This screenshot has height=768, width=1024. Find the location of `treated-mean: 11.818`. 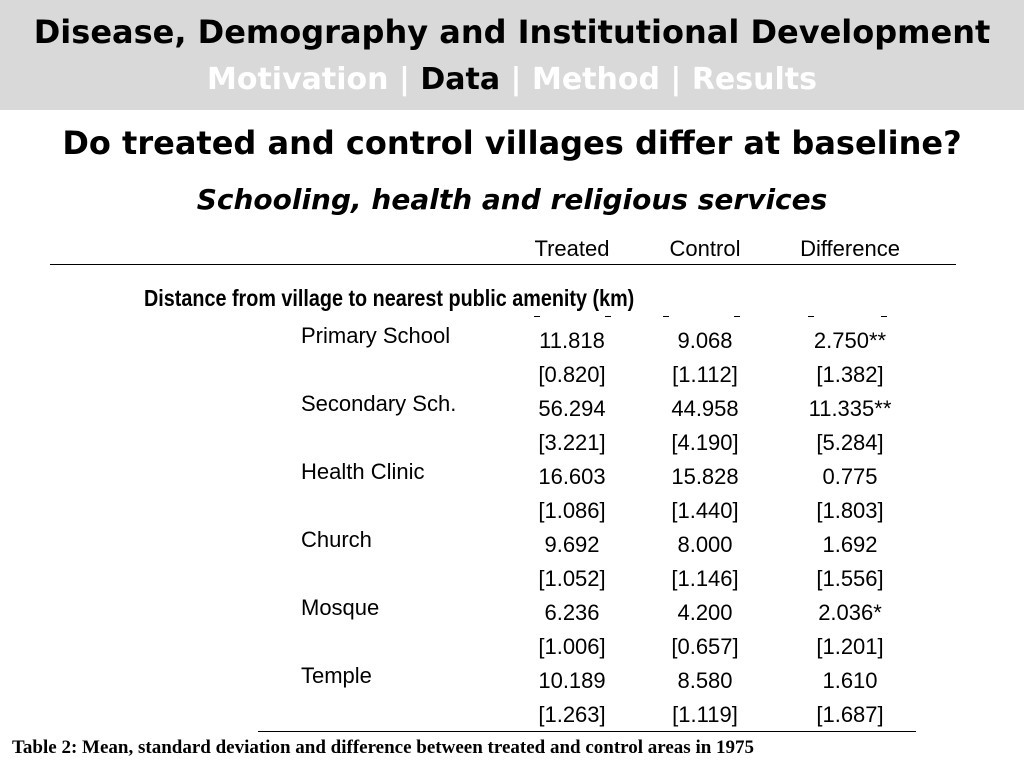

treated-mean: 11.818 is located at coordinates (572, 340).